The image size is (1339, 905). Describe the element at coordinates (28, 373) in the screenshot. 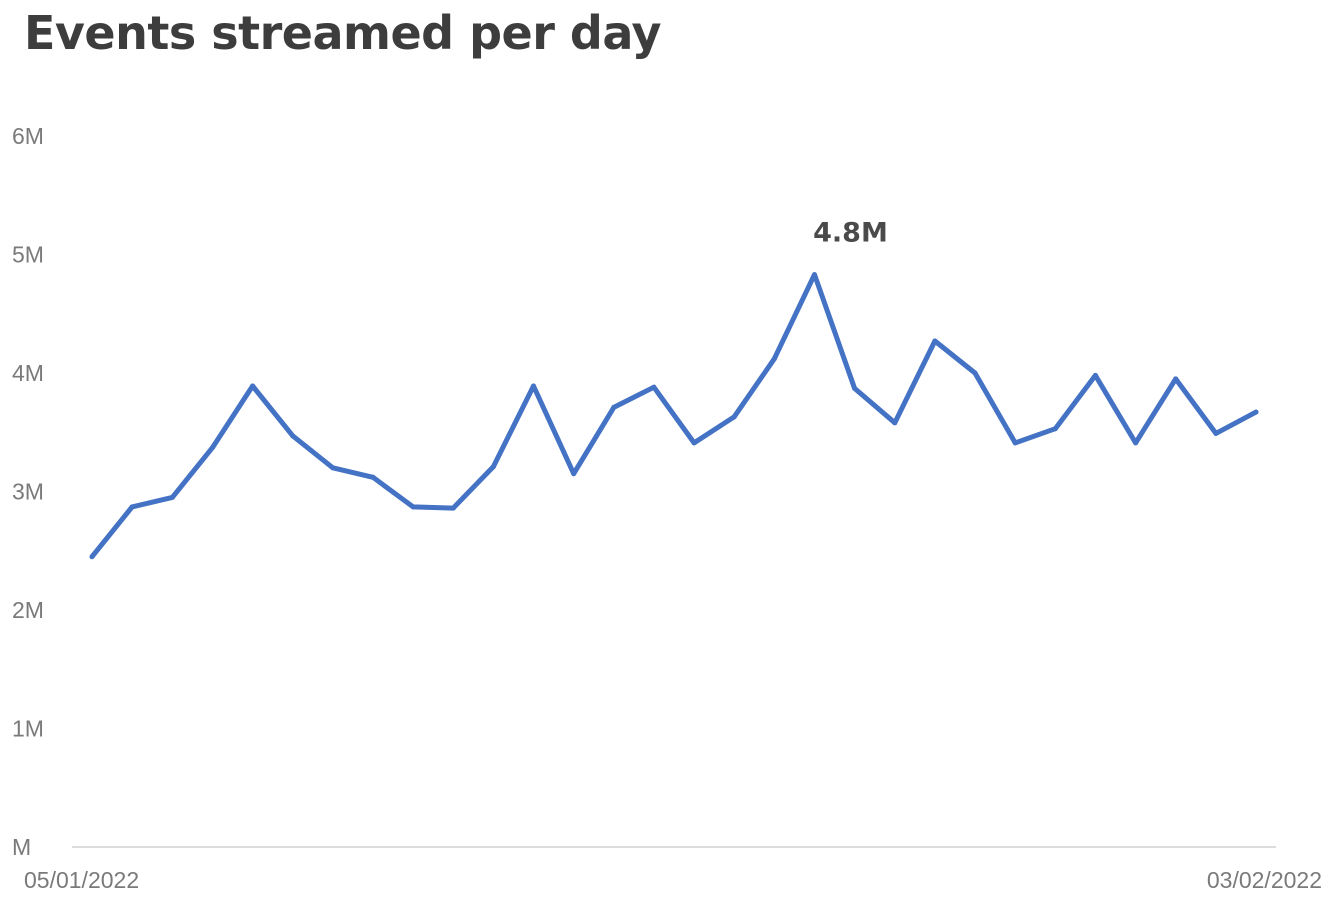

I see `y-tick-label: 4M` at that location.